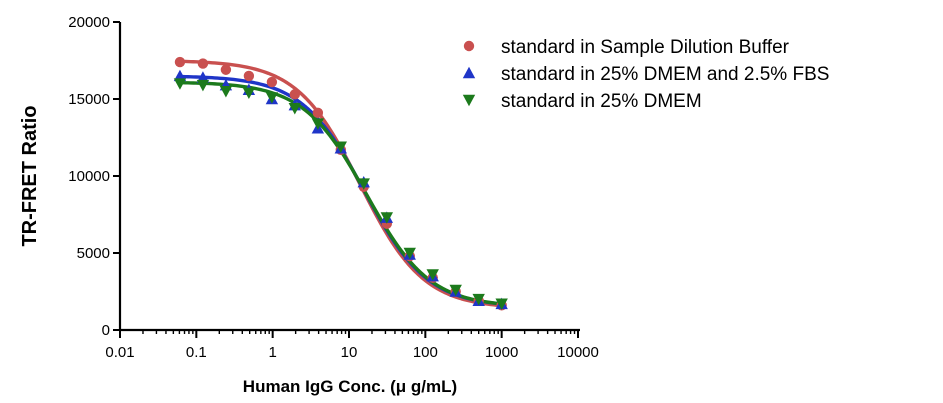 The height and width of the screenshot is (403, 943). Describe the element at coordinates (349, 352) in the screenshot. I see `x-tick-label: 10` at that location.